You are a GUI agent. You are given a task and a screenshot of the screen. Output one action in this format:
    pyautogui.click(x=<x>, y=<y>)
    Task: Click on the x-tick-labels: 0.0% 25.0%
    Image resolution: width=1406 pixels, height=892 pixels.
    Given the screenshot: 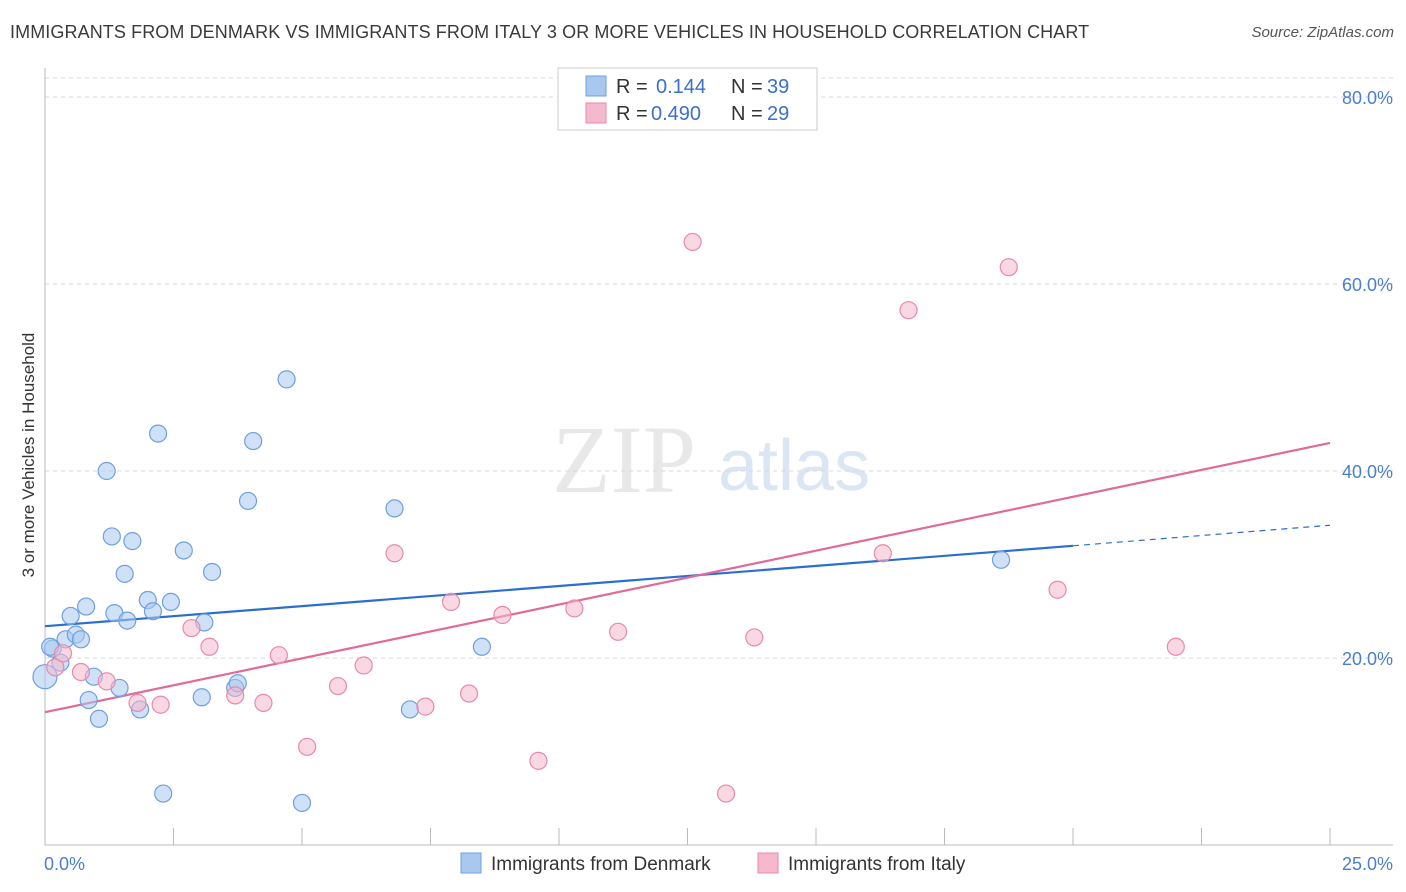 What is the action you would take?
    pyautogui.click(x=718, y=864)
    